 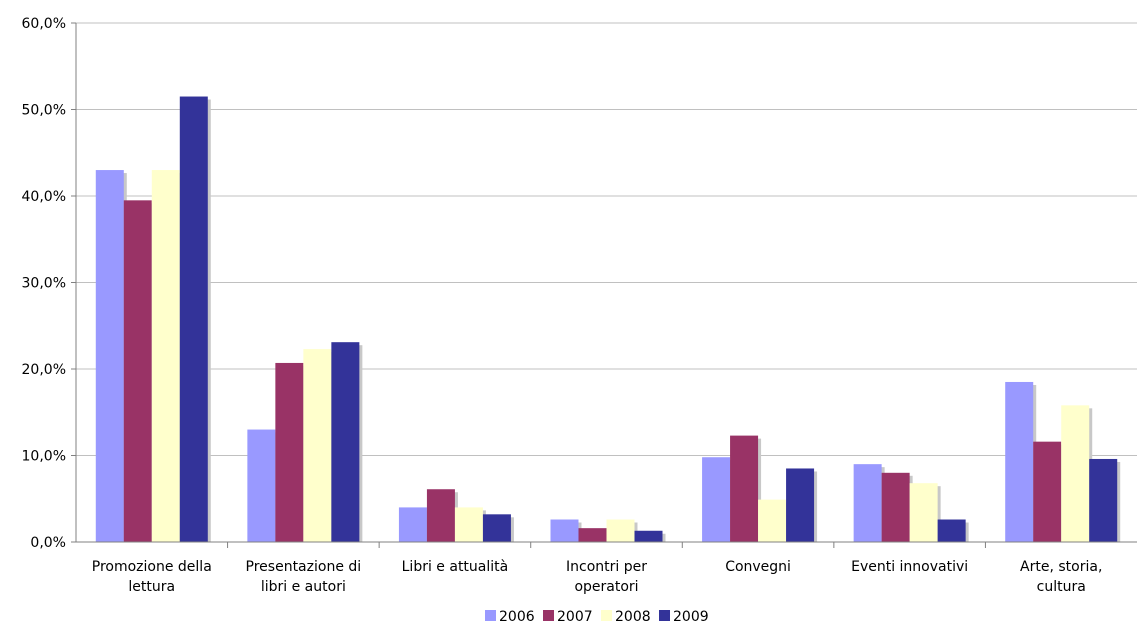 I want to click on x-category-label: Libri e attualità, so click(x=455, y=567).